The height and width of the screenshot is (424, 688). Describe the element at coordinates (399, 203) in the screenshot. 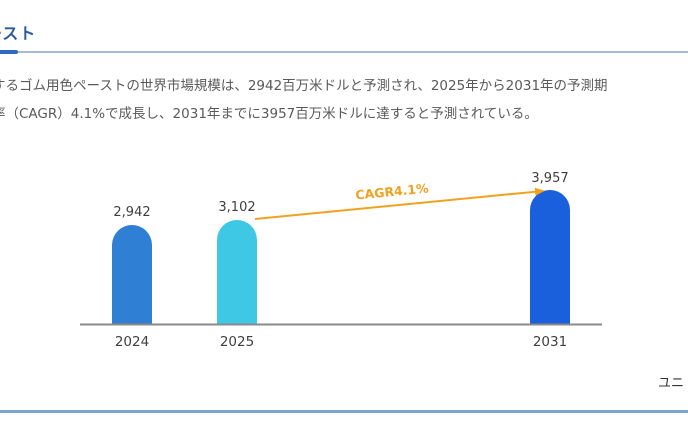

I see `cagr-arrow` at that location.